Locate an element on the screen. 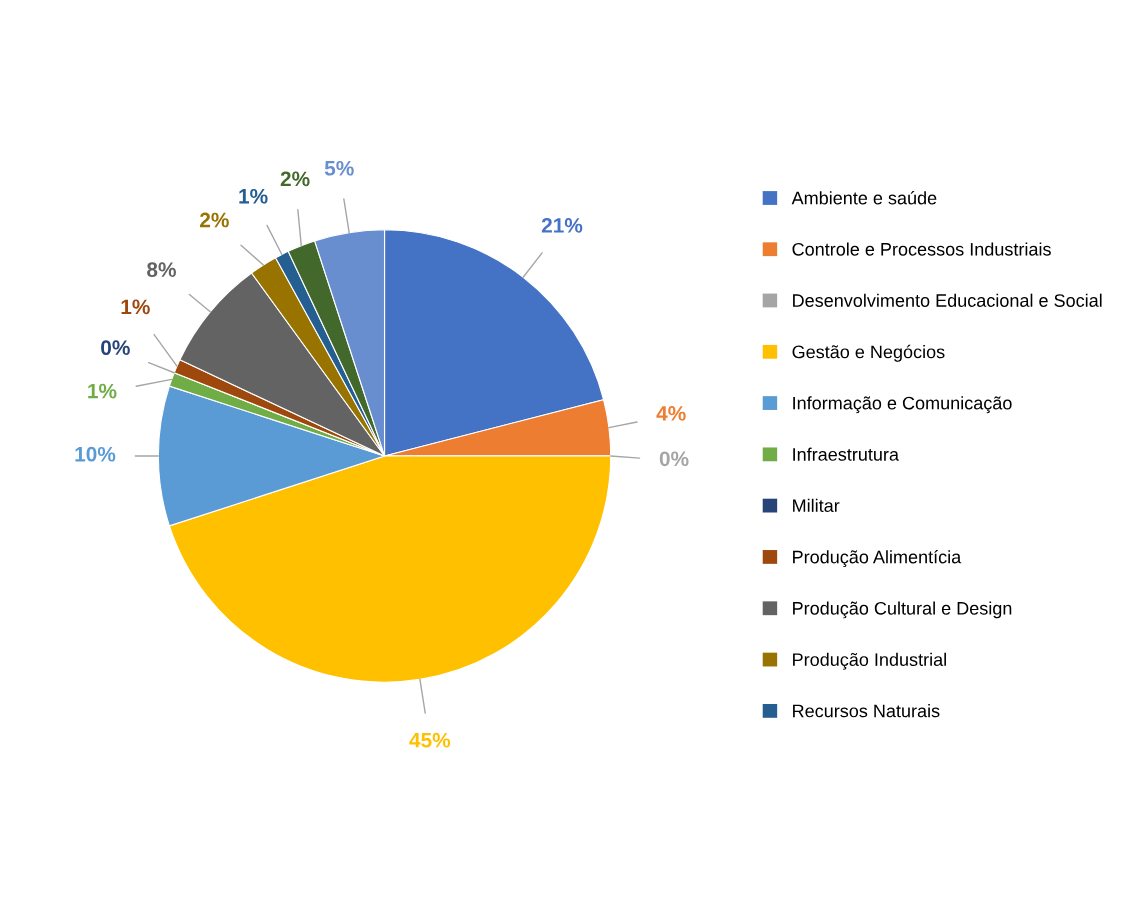 The height and width of the screenshot is (912, 1131). legend-label: Informação e Comunicação is located at coordinates (902, 405).